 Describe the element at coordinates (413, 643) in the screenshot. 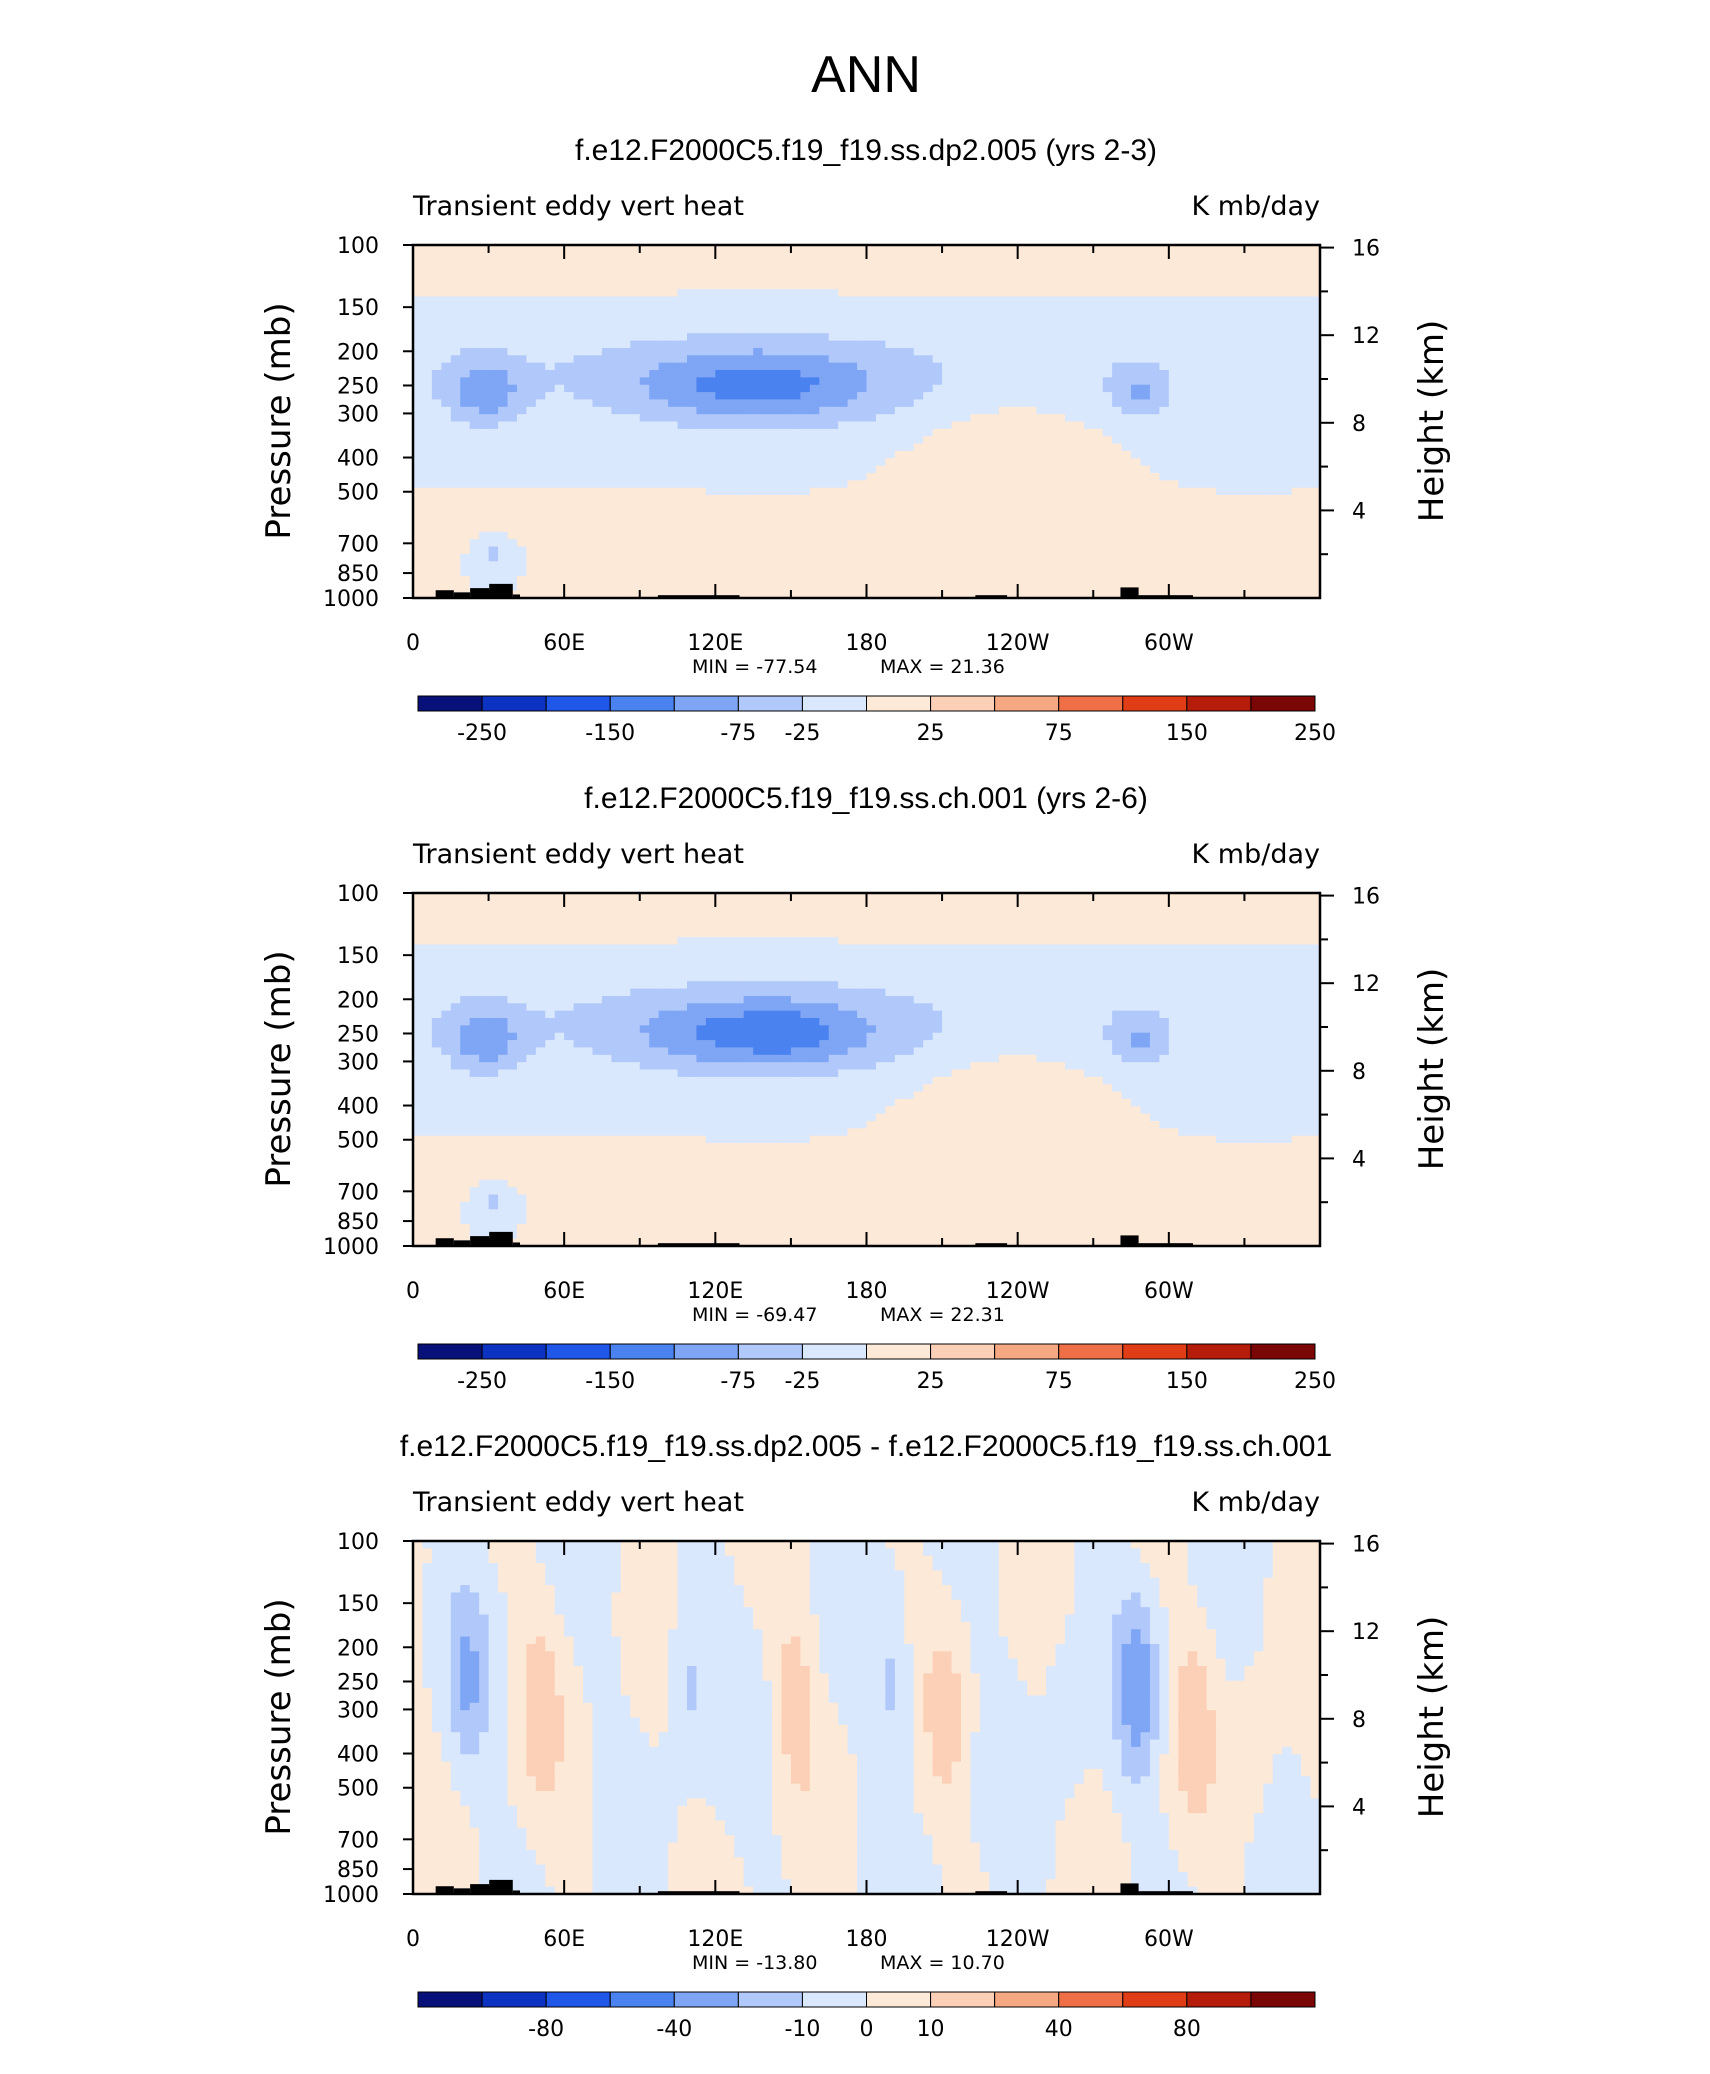

I see `x-tick-label: 0` at that location.